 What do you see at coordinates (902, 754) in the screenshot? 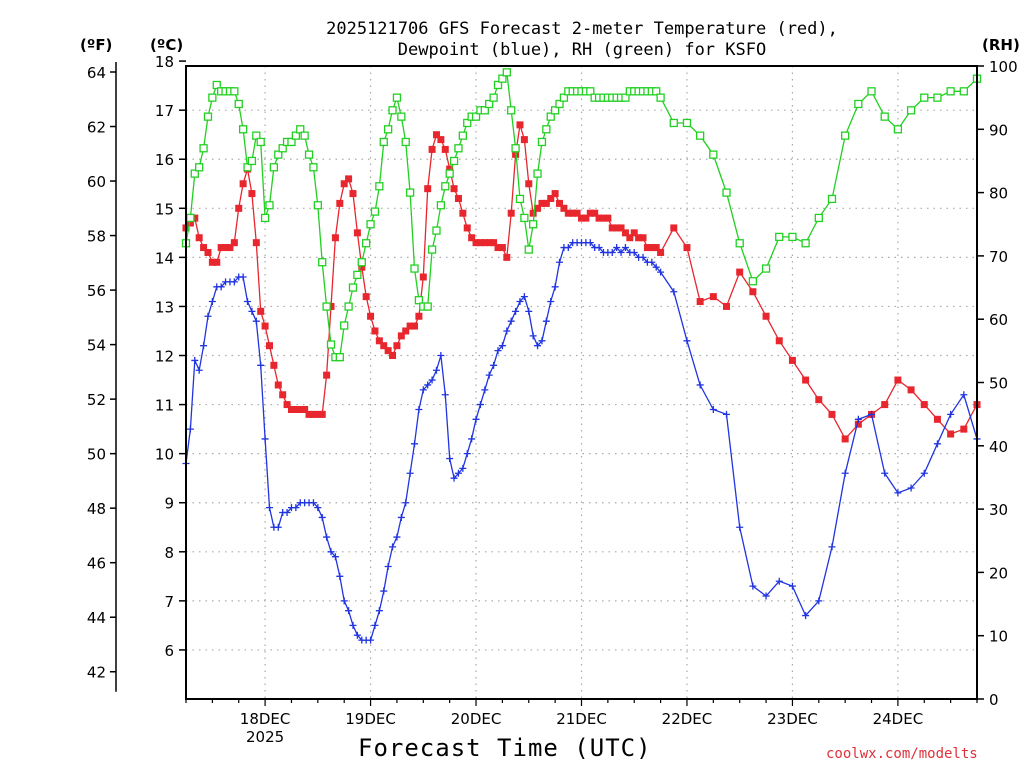
I see `credit-link: coolwx.com/modelts` at bounding box center [902, 754].